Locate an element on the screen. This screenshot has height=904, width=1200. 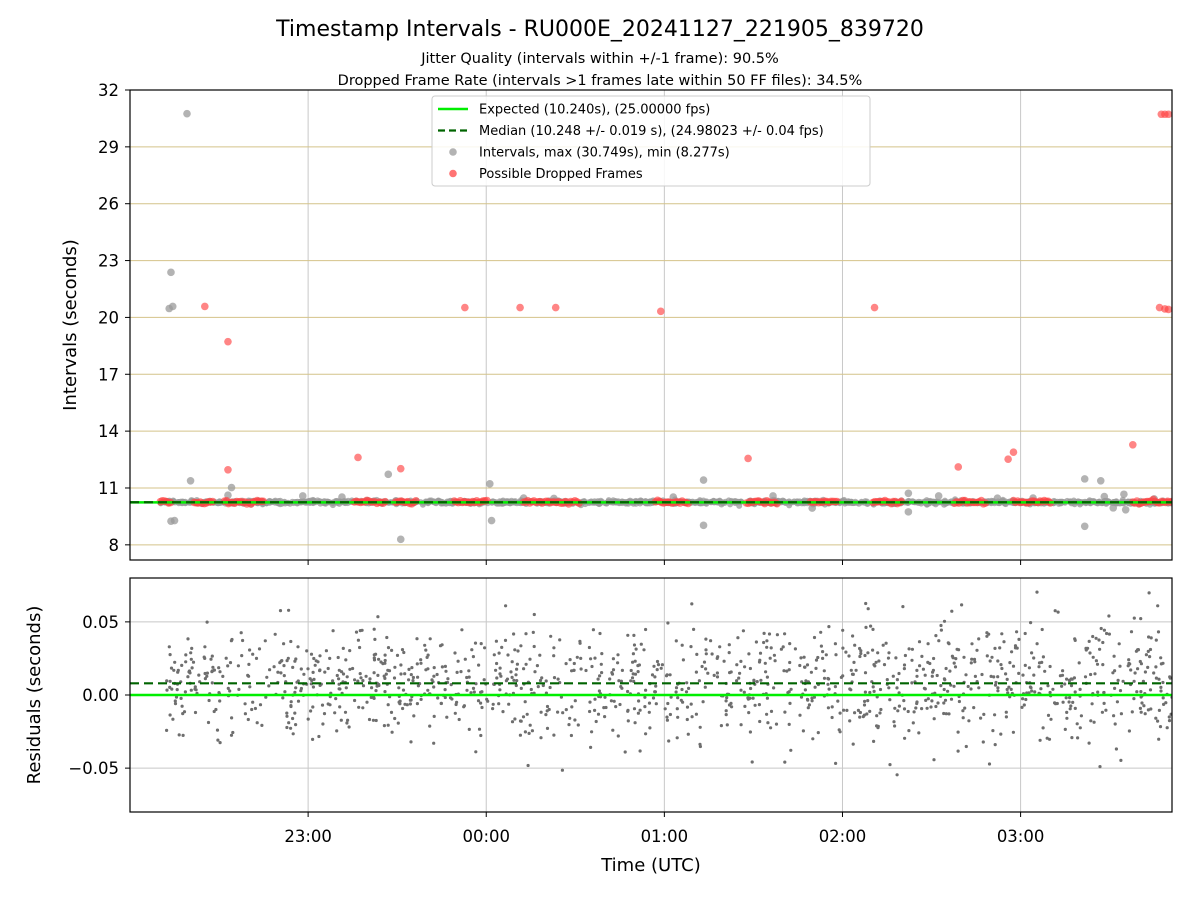
intervals-y-tick-label: 11 is located at coordinates (108, 488).